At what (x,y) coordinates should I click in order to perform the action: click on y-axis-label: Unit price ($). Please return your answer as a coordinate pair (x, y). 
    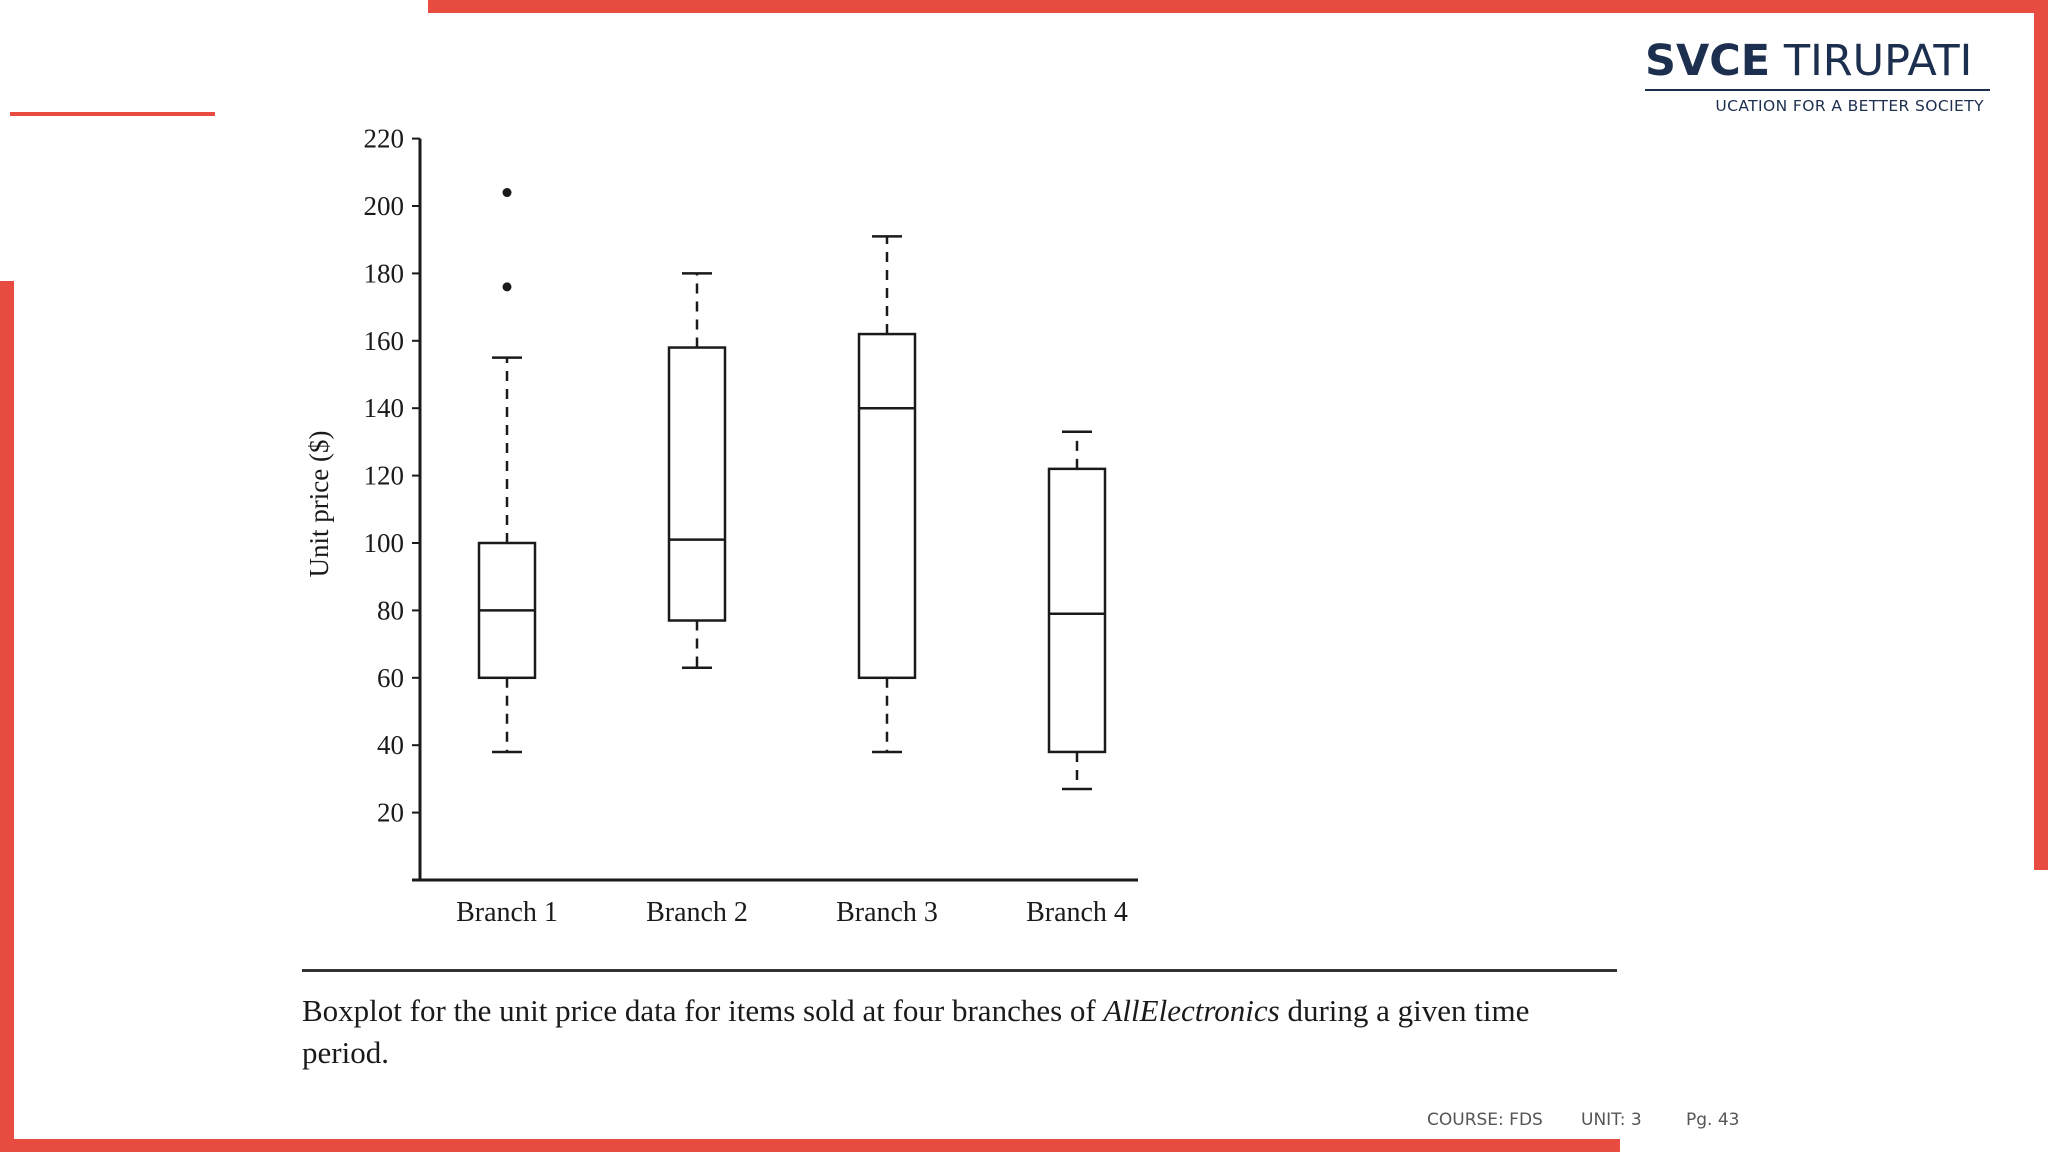
    Looking at the image, I should click on (319, 504).